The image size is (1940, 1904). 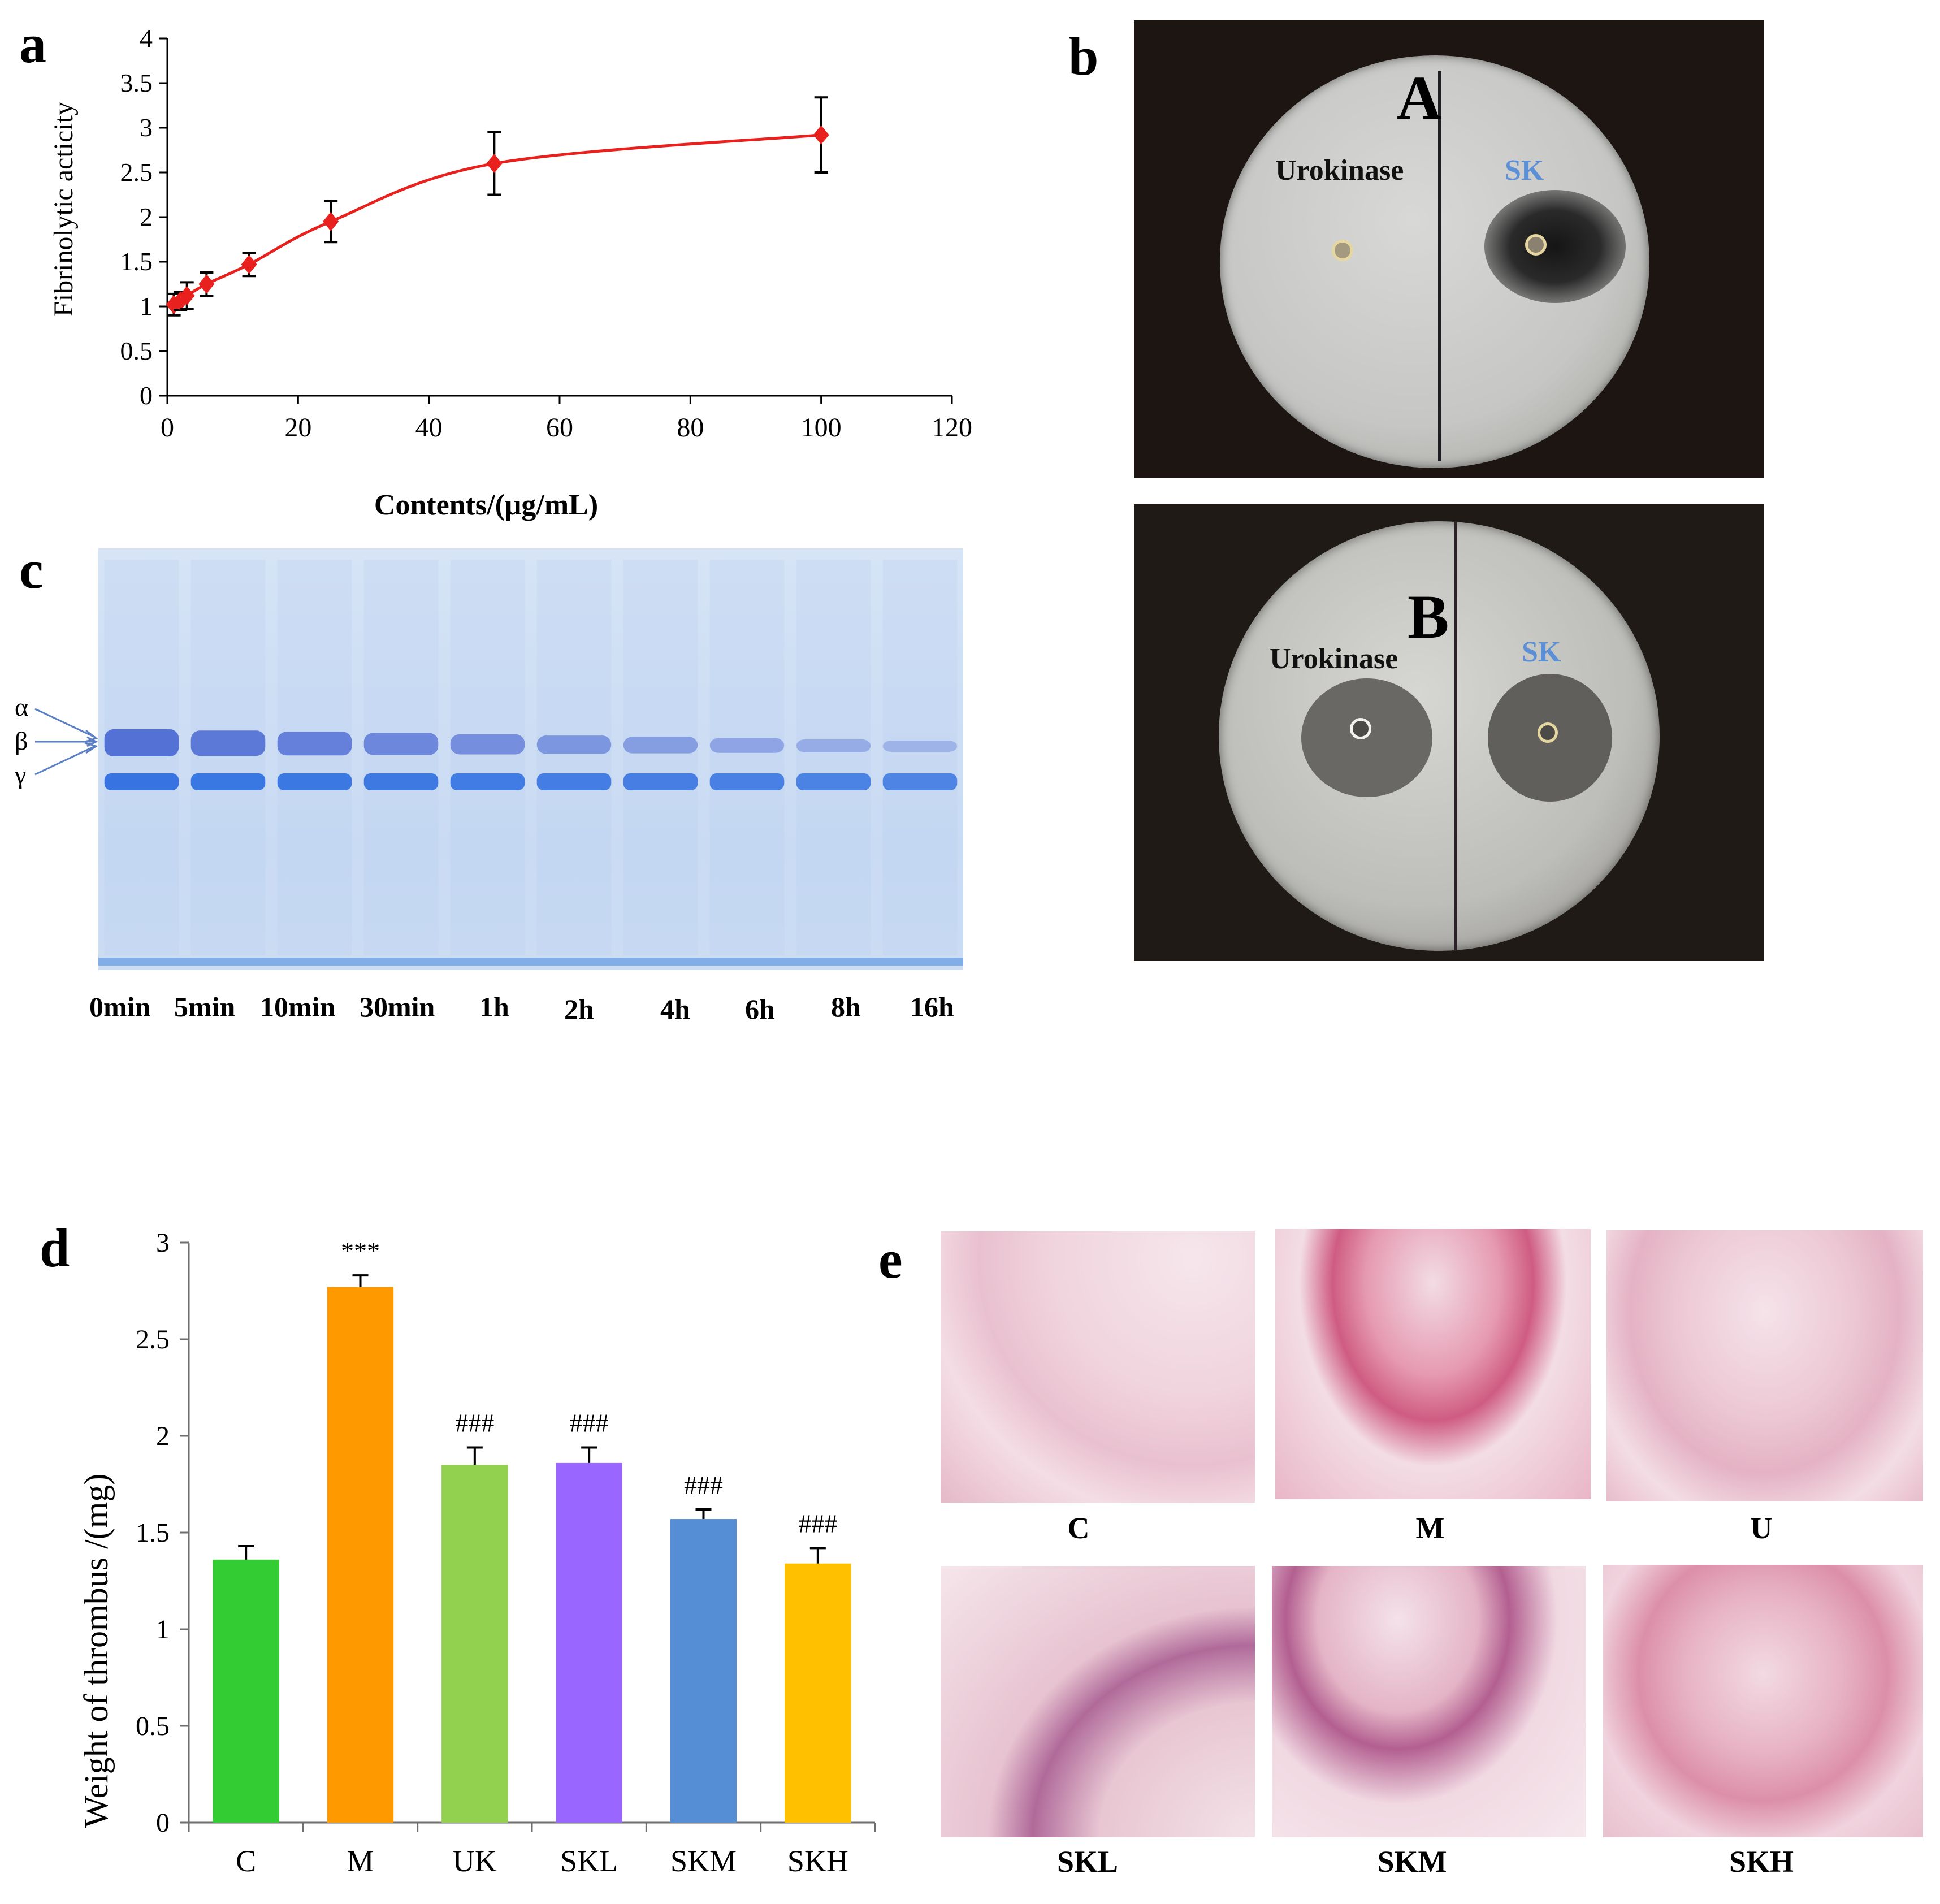 I want to click on plate-a-letter: A, so click(x=1419, y=97).